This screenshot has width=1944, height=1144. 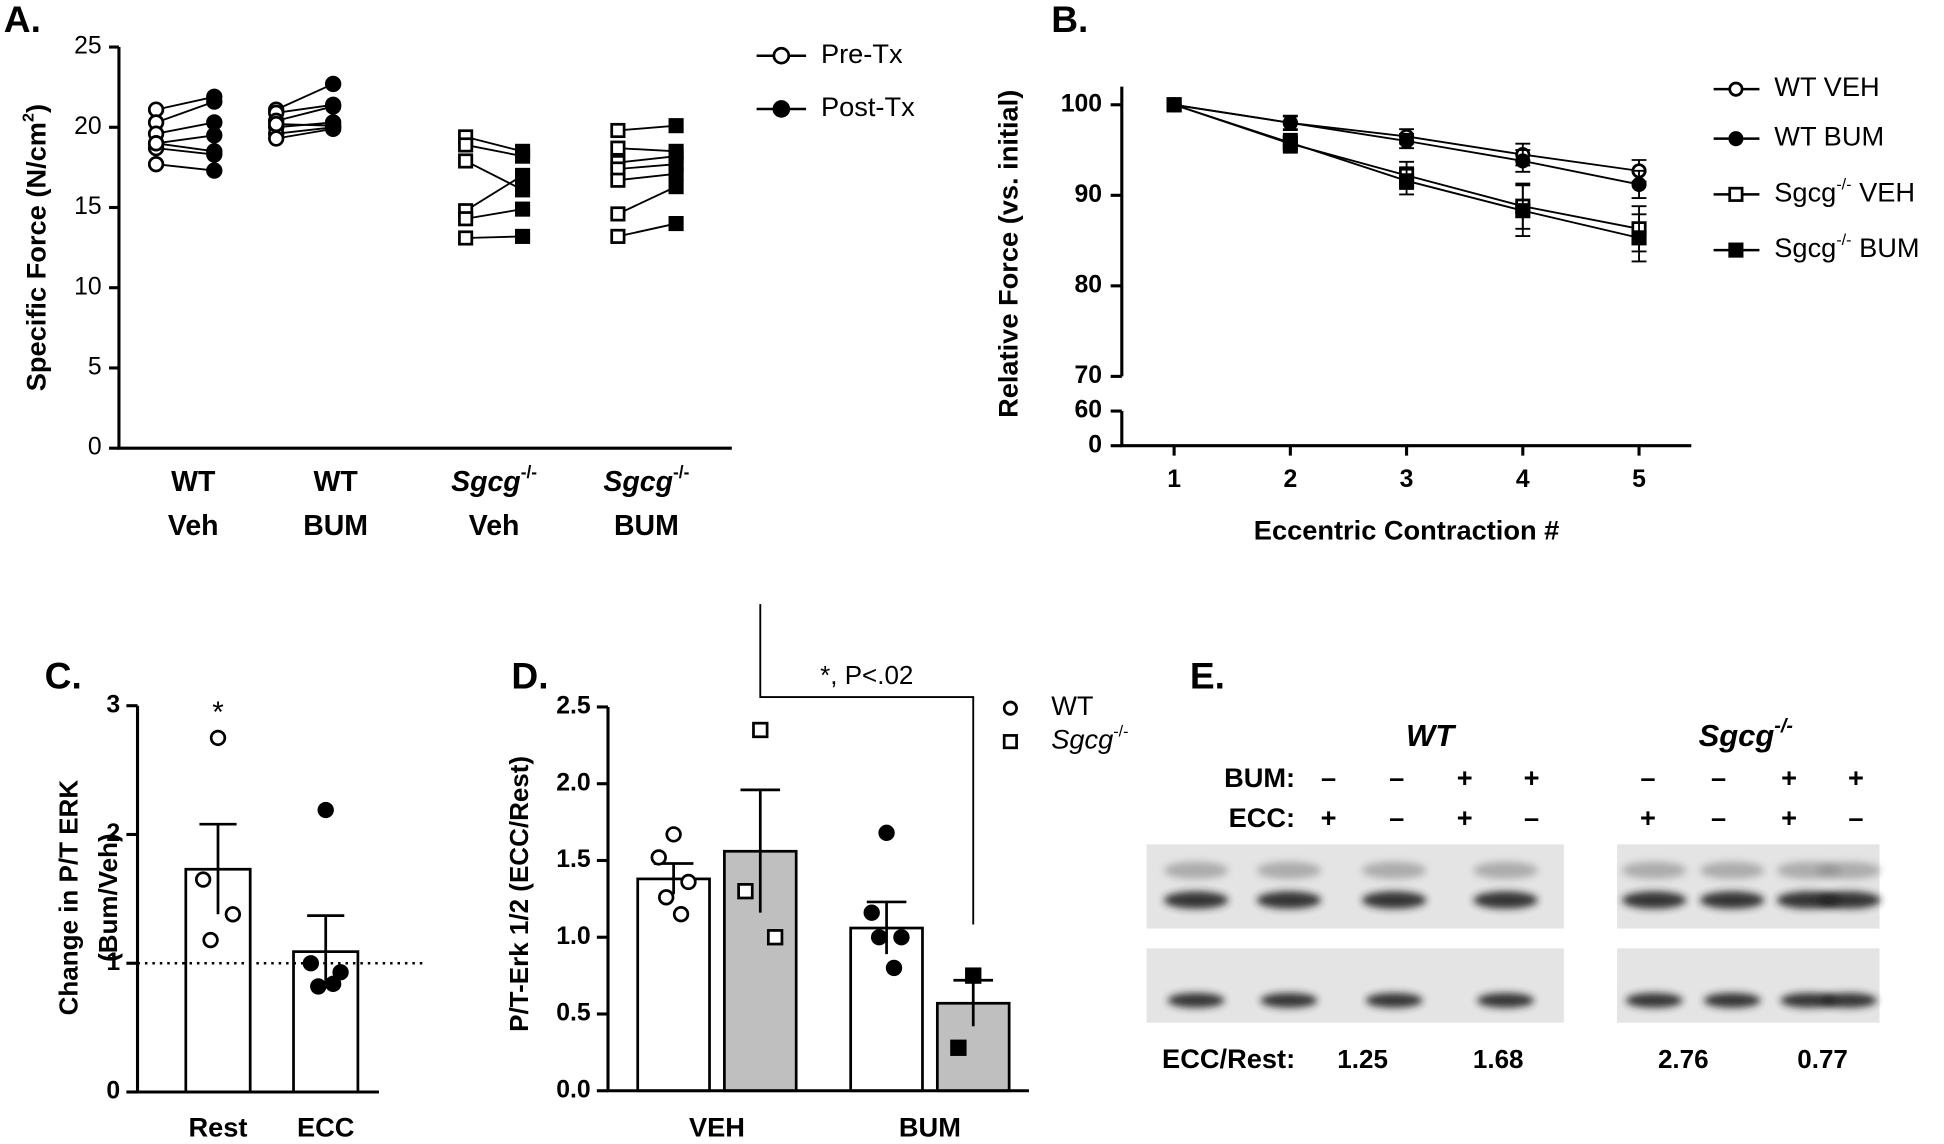 I want to click on ratio: 0.77, so click(x=1822, y=1059).